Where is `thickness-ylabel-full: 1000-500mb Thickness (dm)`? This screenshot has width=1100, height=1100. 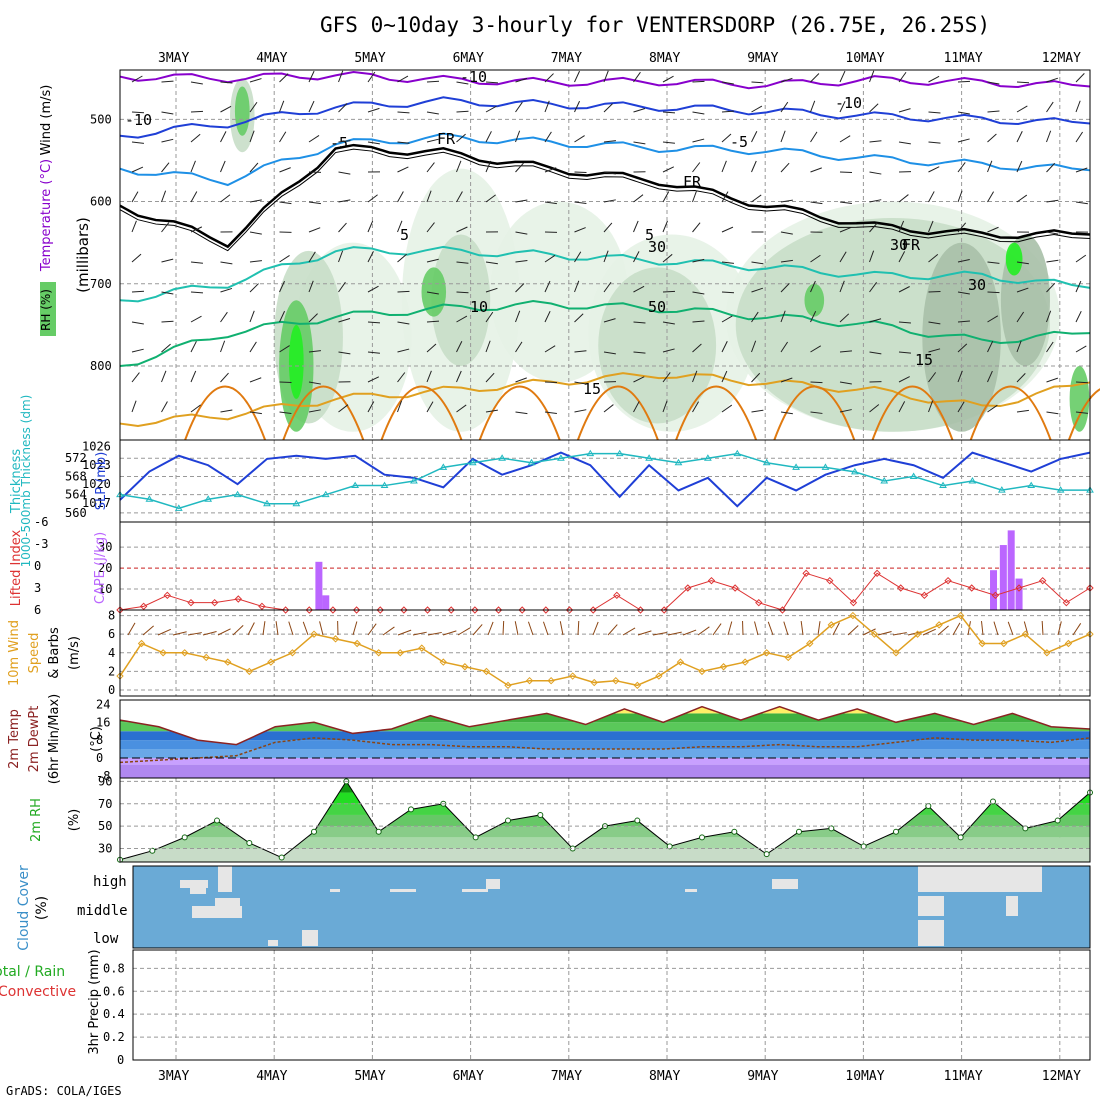
thickness-ylabel-full: 1000-500mb Thickness (dm) is located at coordinates (26, 481).